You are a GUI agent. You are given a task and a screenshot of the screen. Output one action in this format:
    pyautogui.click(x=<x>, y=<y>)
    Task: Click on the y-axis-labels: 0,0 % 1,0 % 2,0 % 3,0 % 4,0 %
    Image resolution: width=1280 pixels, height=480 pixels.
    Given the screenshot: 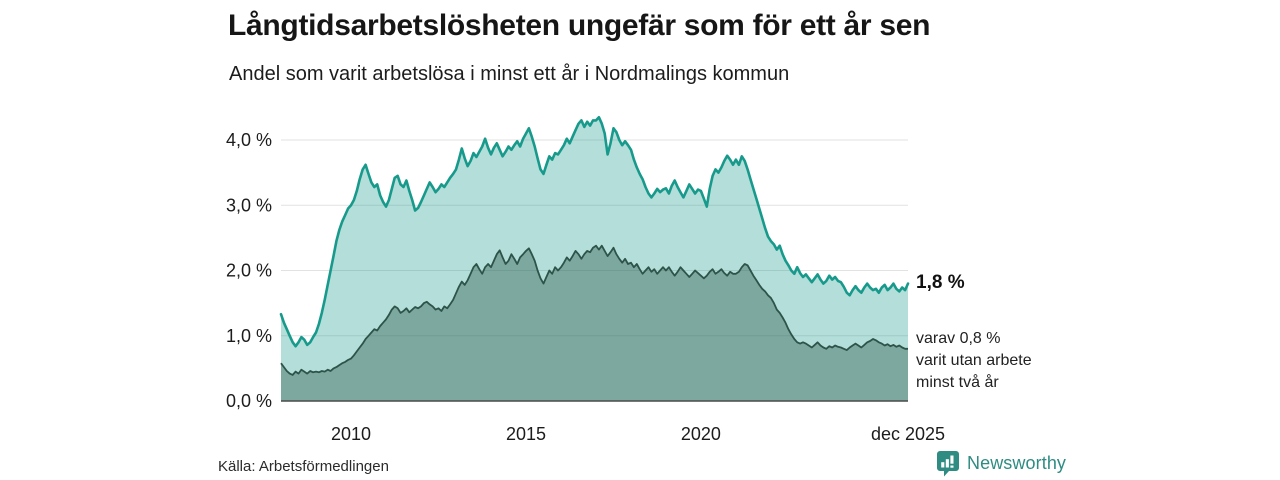 What is the action you would take?
    pyautogui.click(x=249, y=270)
    